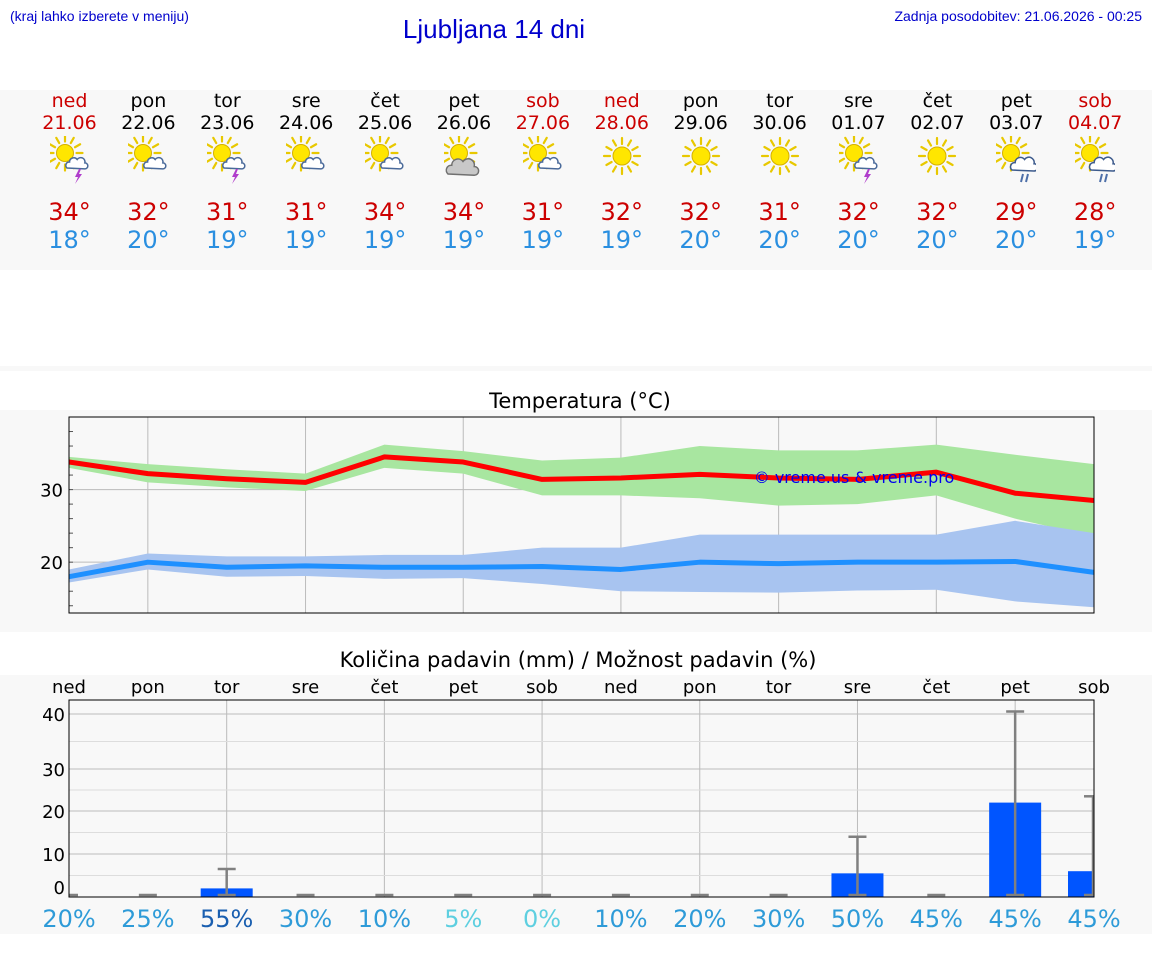 This screenshot has width=1152, height=975. Describe the element at coordinates (1095, 180) in the screenshot. I see `forecast-day: sob 04.07 28° 19°` at that location.